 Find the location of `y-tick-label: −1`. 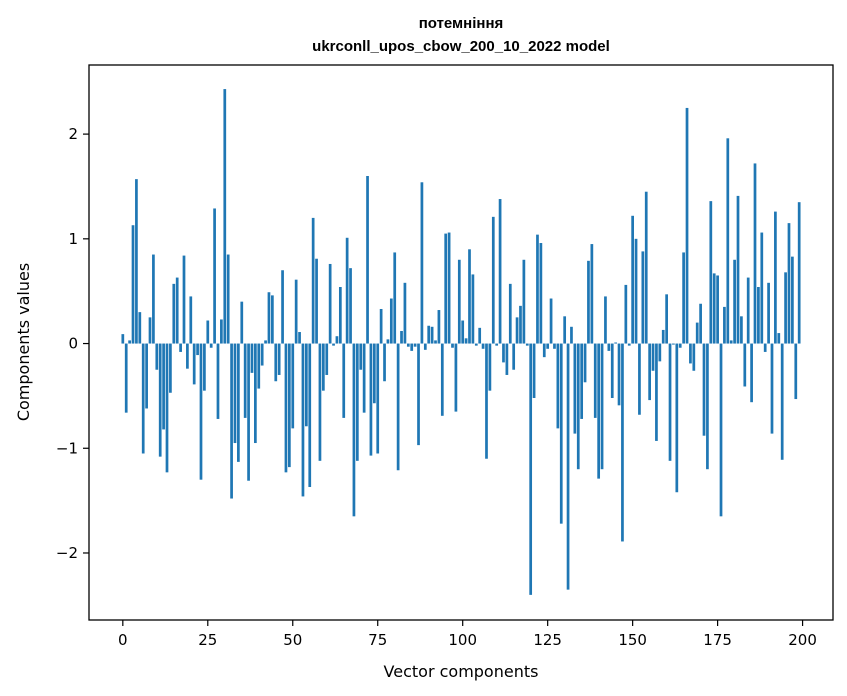

y-tick-label: −1 is located at coordinates (67, 448).